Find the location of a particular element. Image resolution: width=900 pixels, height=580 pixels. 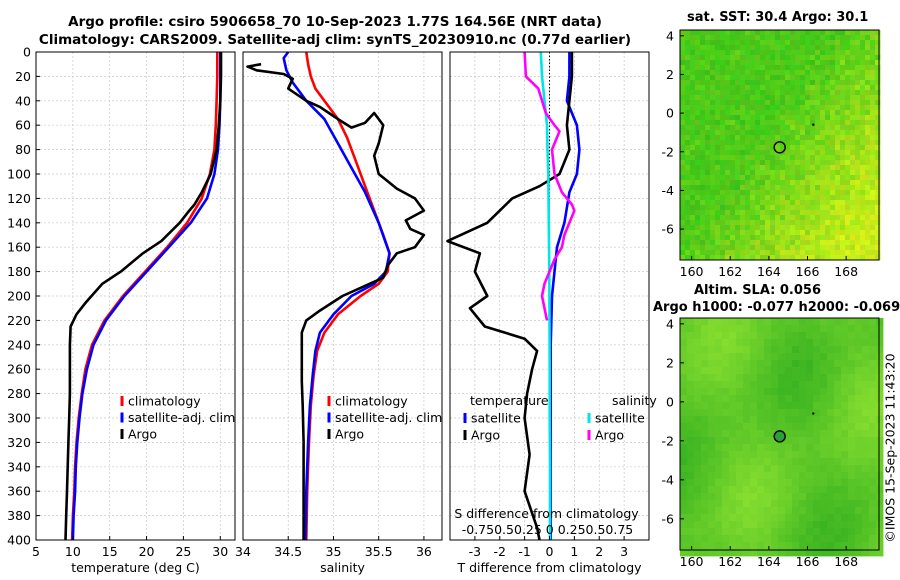

depth-tick-label: 320 is located at coordinates (19, 442).